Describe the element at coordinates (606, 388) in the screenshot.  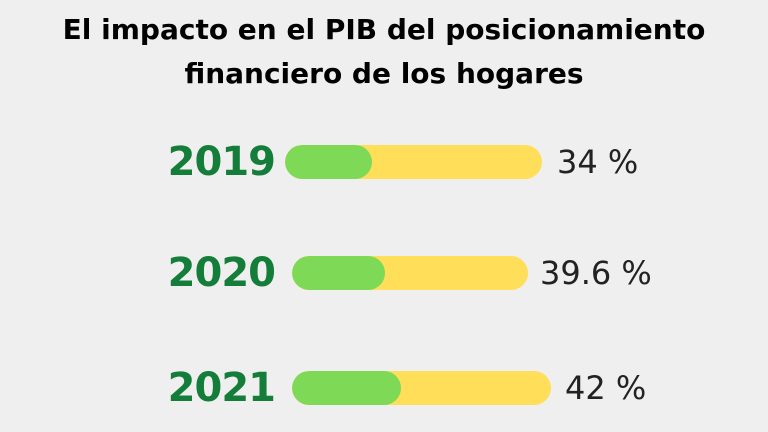
I see `value-label-2021: 42 %` at that location.